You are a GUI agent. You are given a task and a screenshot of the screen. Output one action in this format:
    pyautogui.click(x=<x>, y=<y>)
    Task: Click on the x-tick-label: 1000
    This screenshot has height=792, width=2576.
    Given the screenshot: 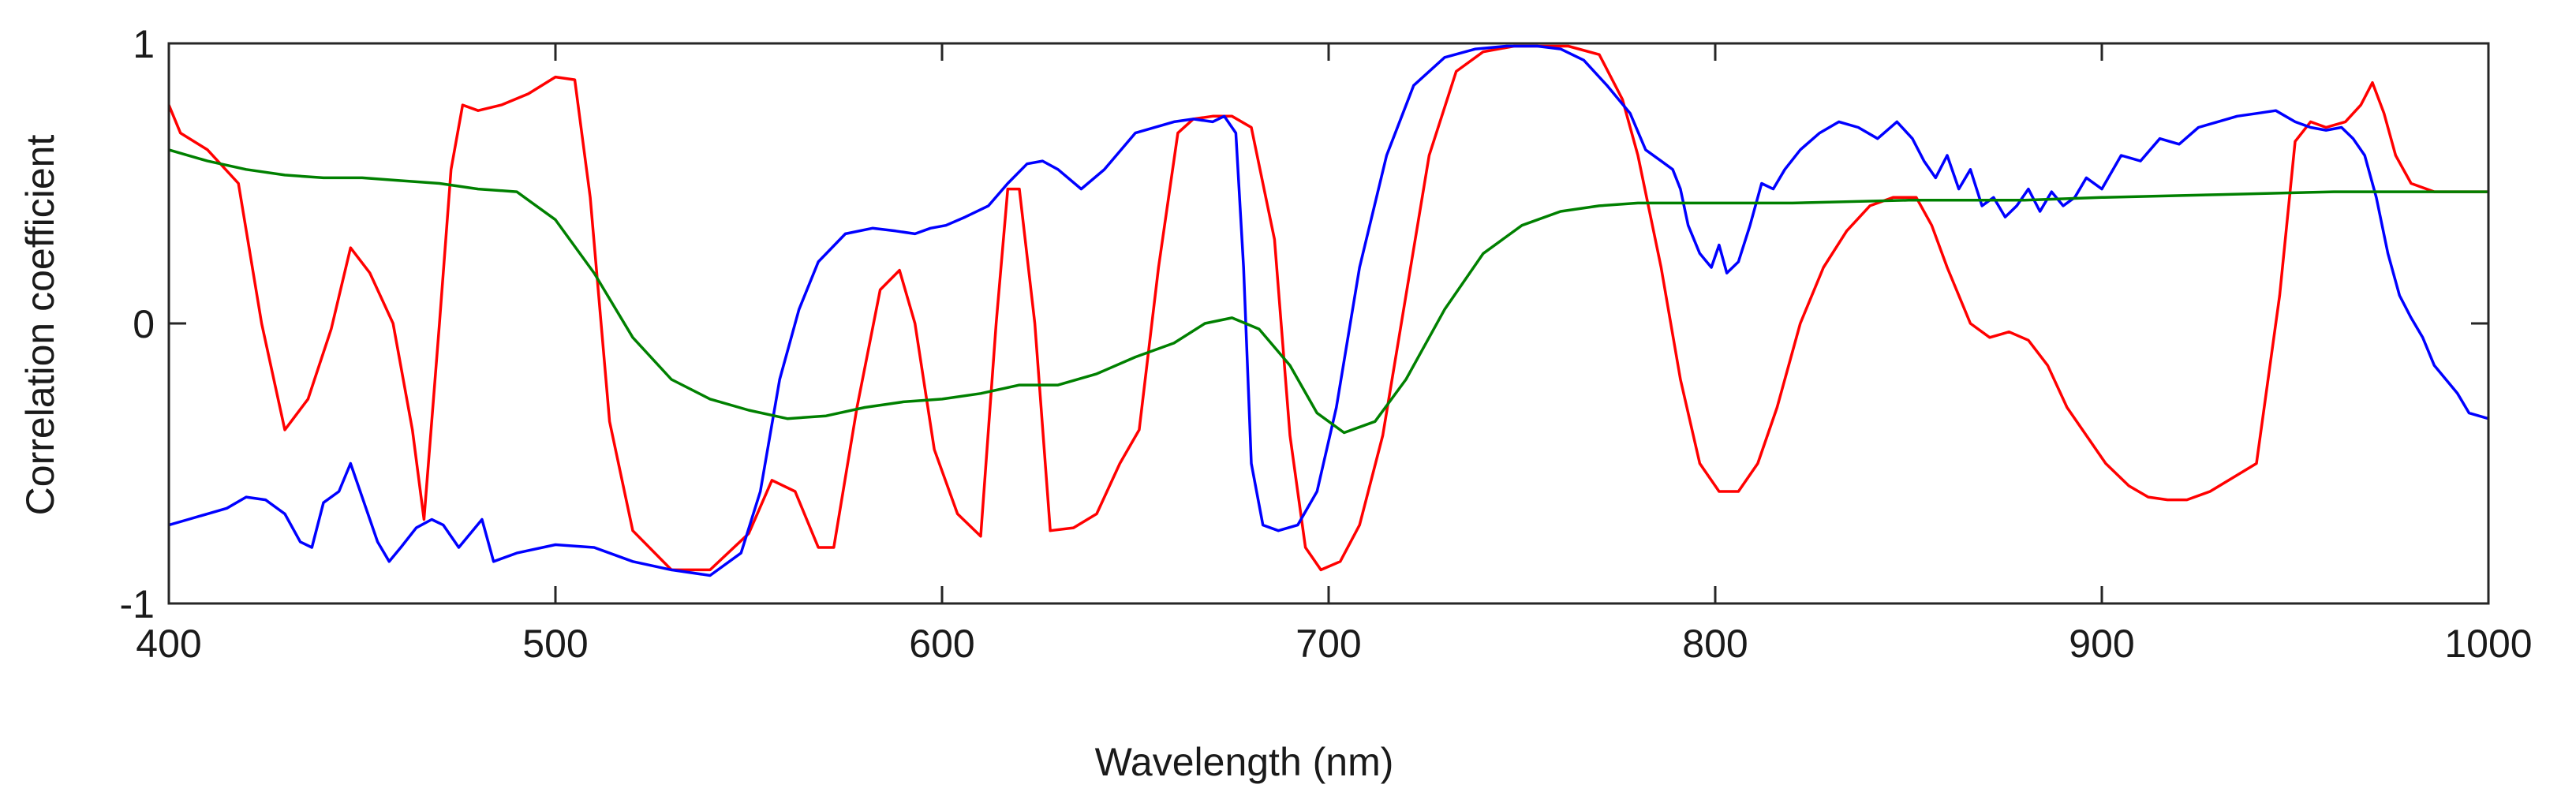 What is the action you would take?
    pyautogui.click(x=2488, y=644)
    